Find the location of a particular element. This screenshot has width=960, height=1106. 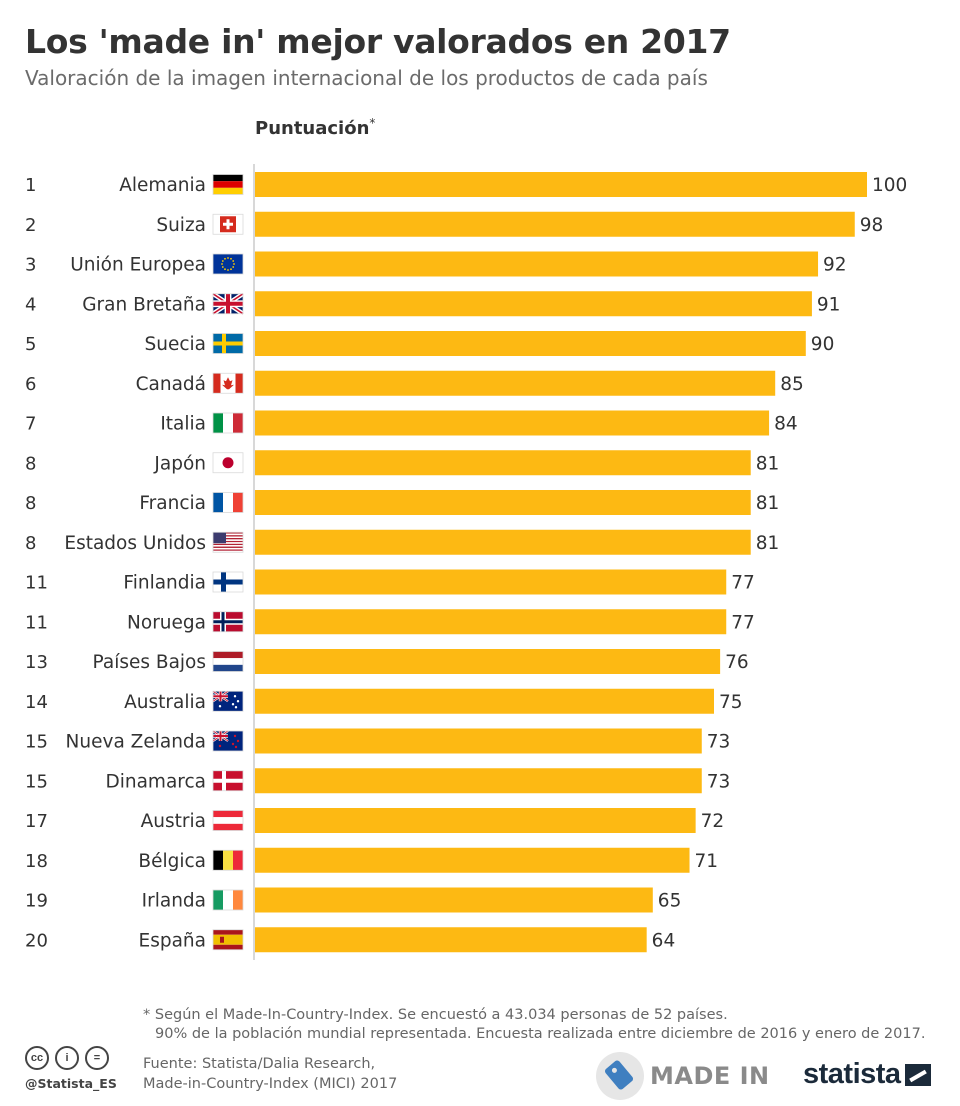

value-label: 90 is located at coordinates (823, 344).